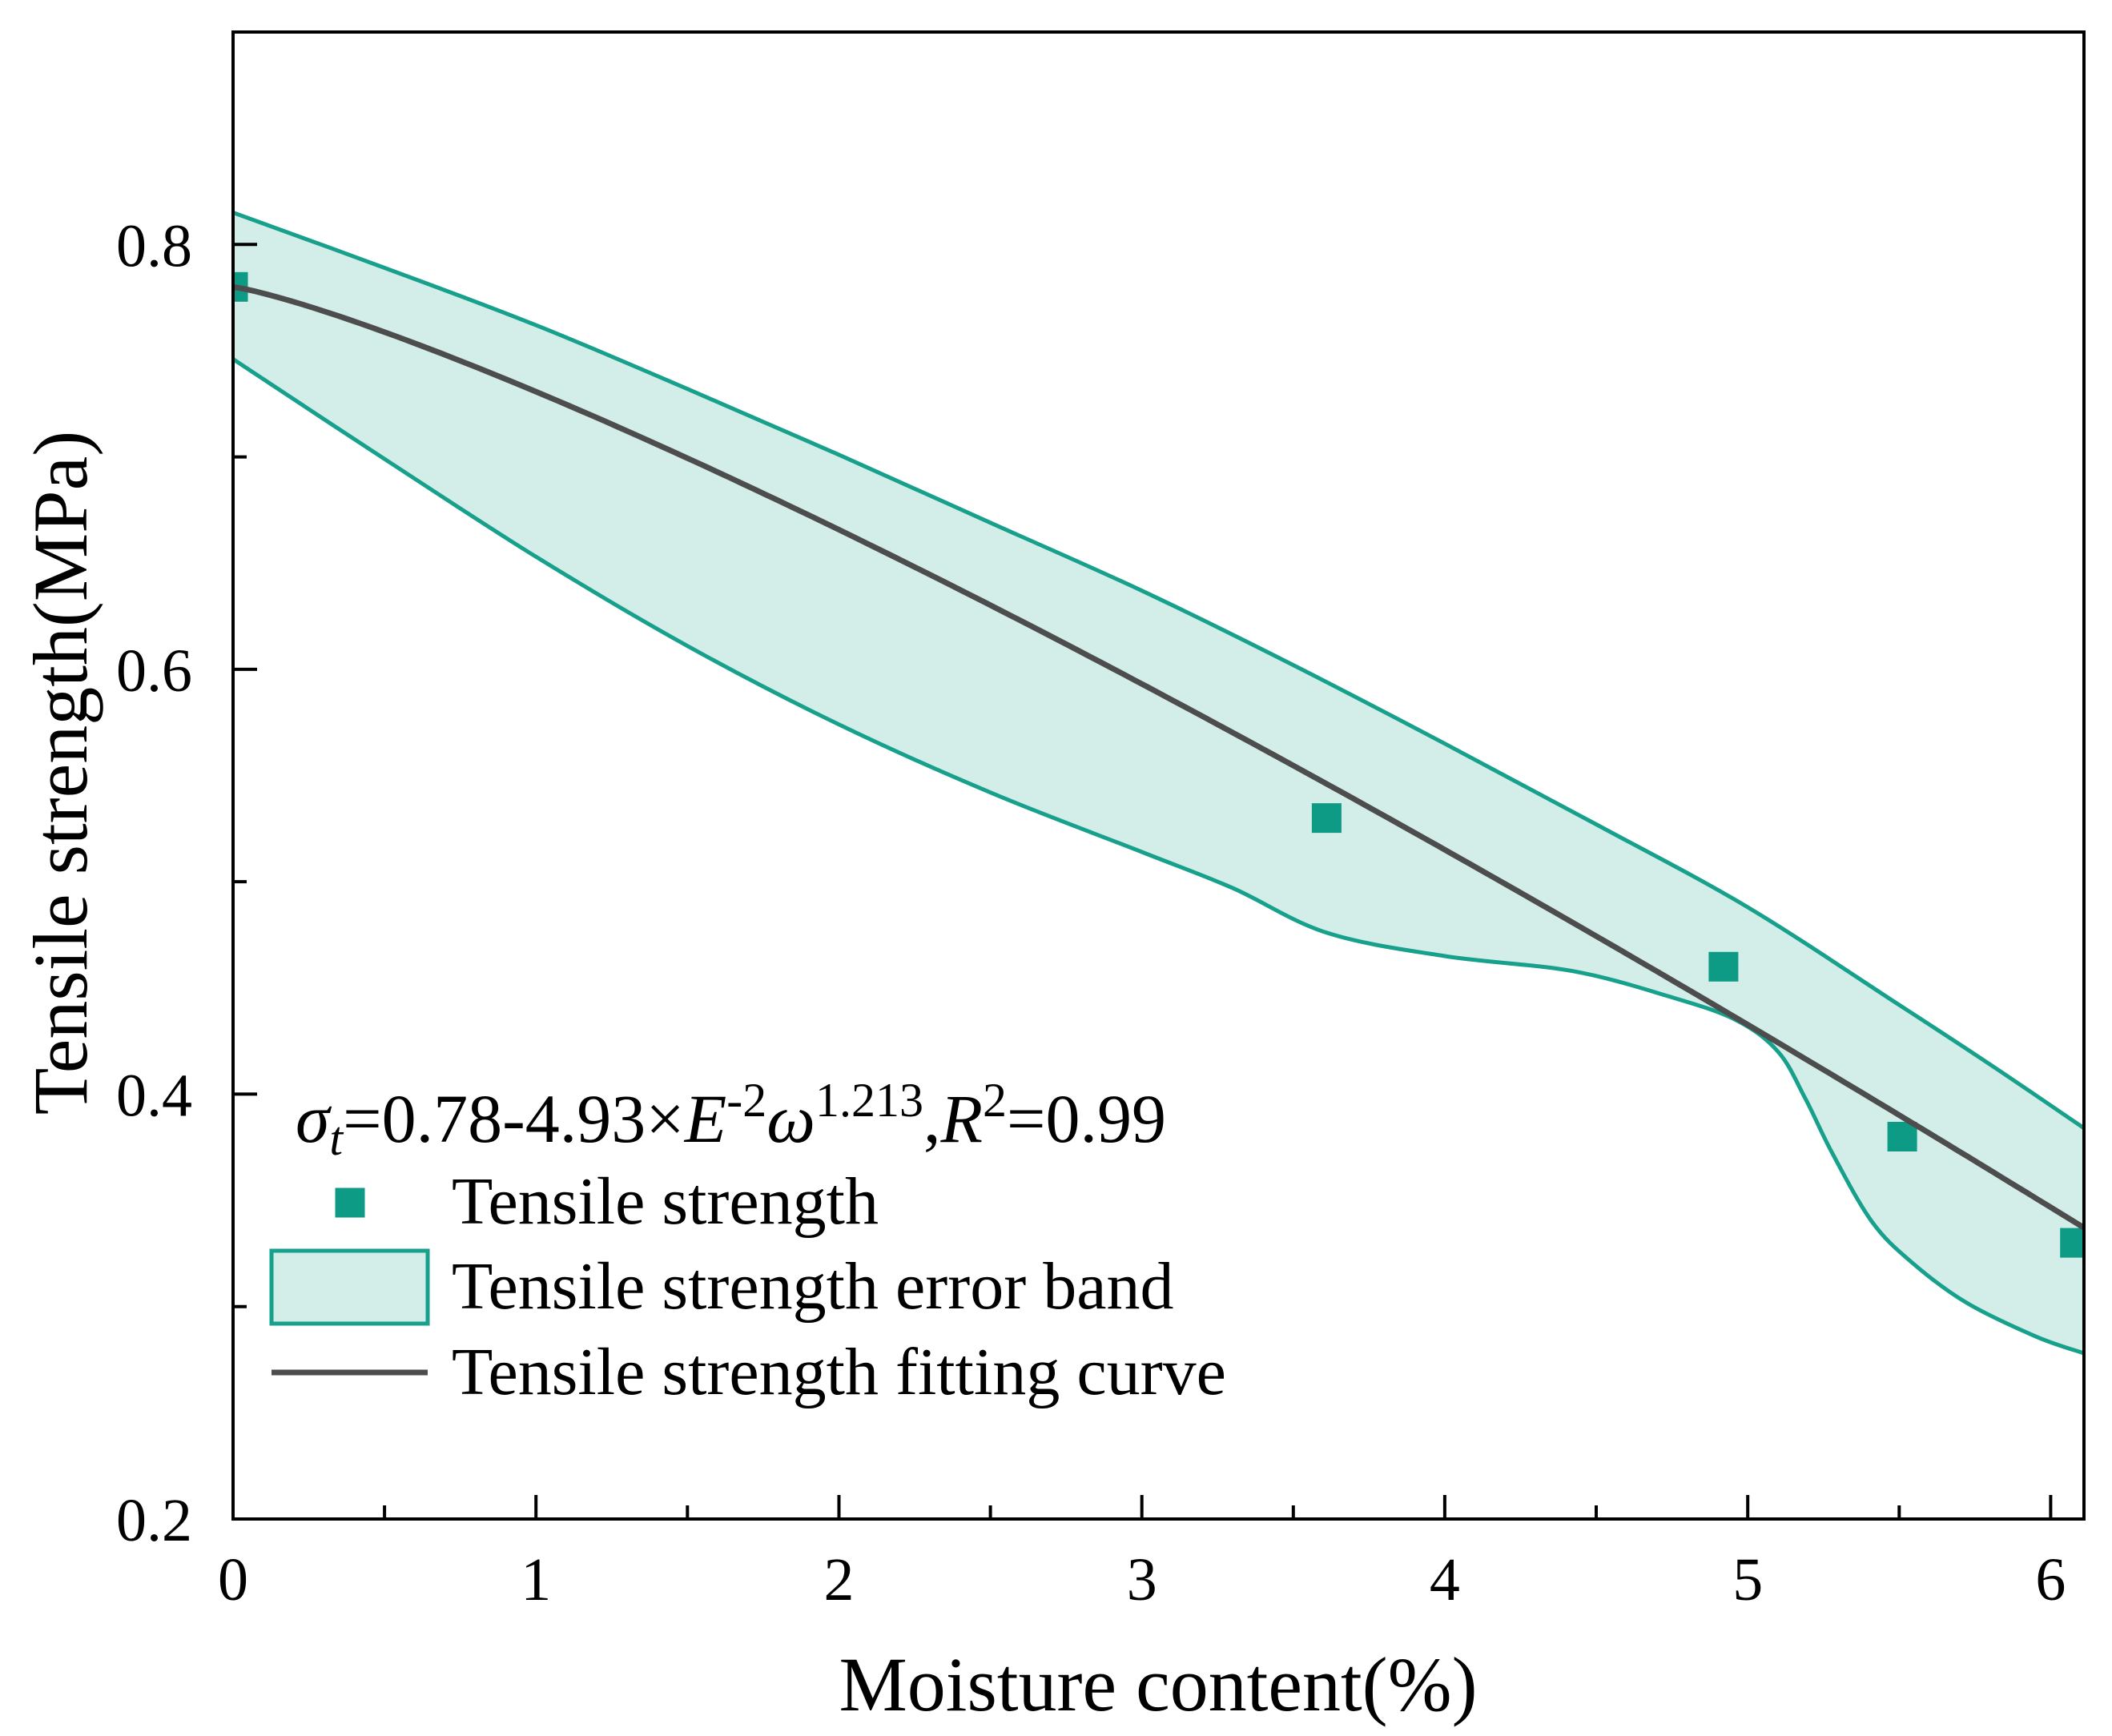  I want to click on eq-sigma-subscript: t, so click(336, 1139).